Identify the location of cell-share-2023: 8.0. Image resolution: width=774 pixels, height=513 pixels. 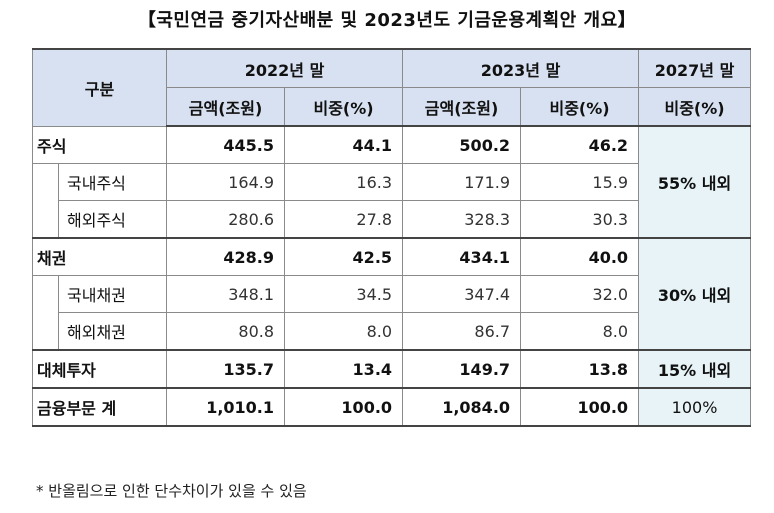
(580, 331).